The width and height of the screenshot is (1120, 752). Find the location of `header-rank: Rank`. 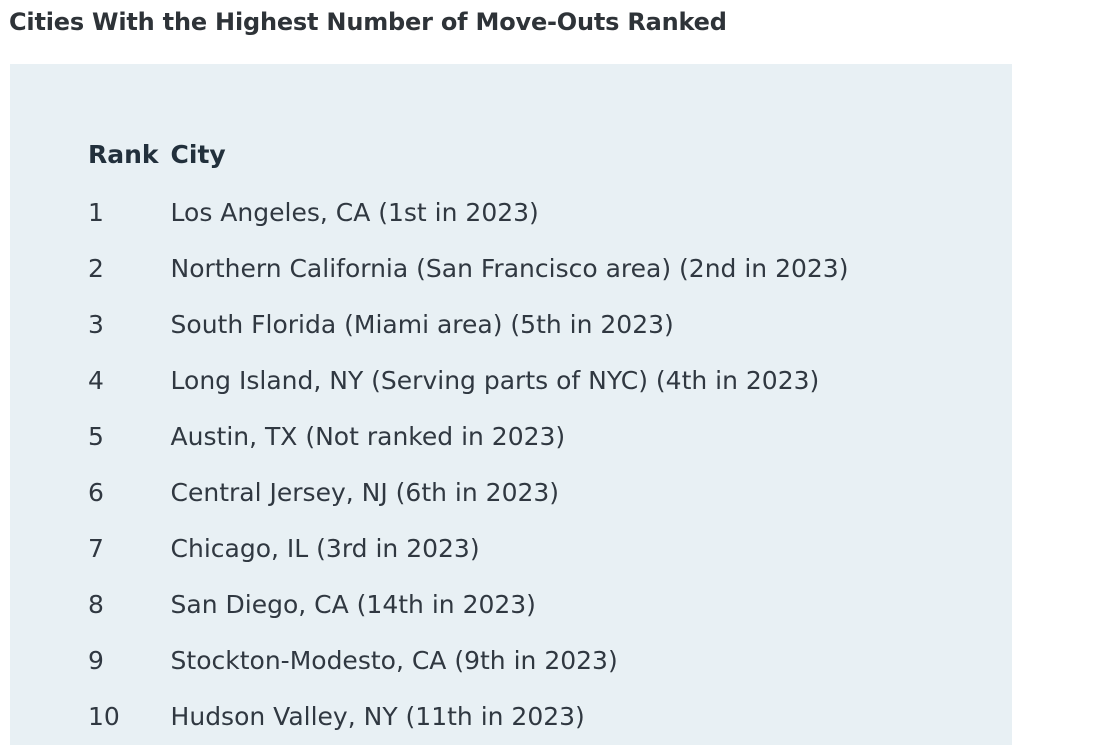

header-rank: Rank is located at coordinates (123, 154).